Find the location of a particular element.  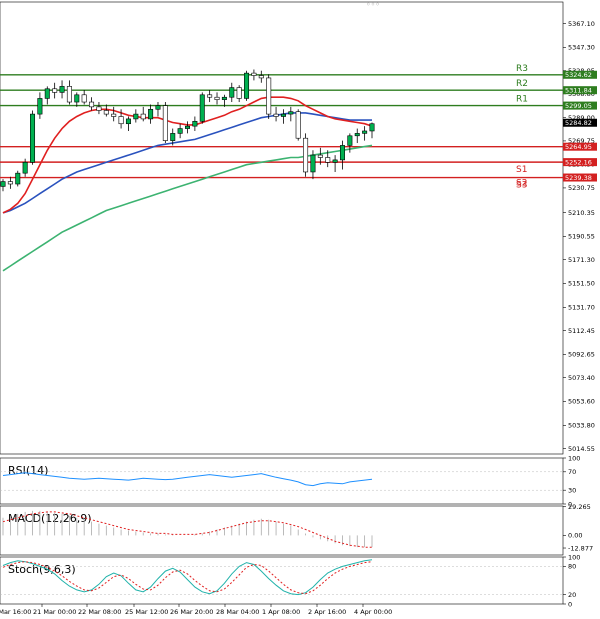

stoch-tick-label: 20 is located at coordinates (572, 595).